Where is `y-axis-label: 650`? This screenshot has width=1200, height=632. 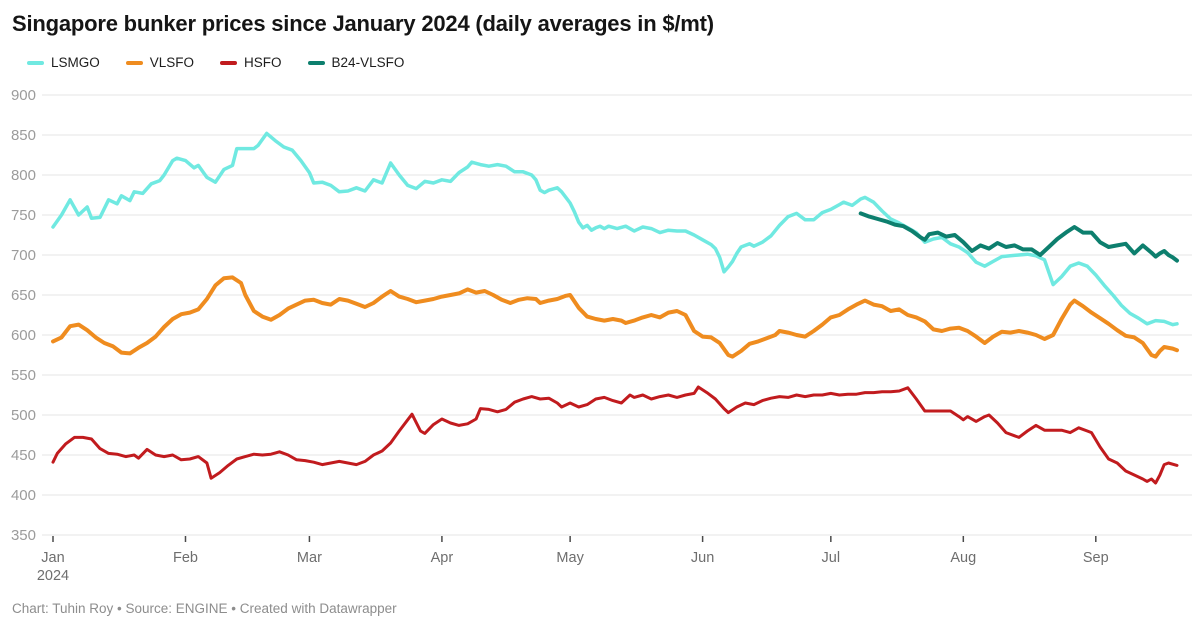 y-axis-label: 650 is located at coordinates (23, 295).